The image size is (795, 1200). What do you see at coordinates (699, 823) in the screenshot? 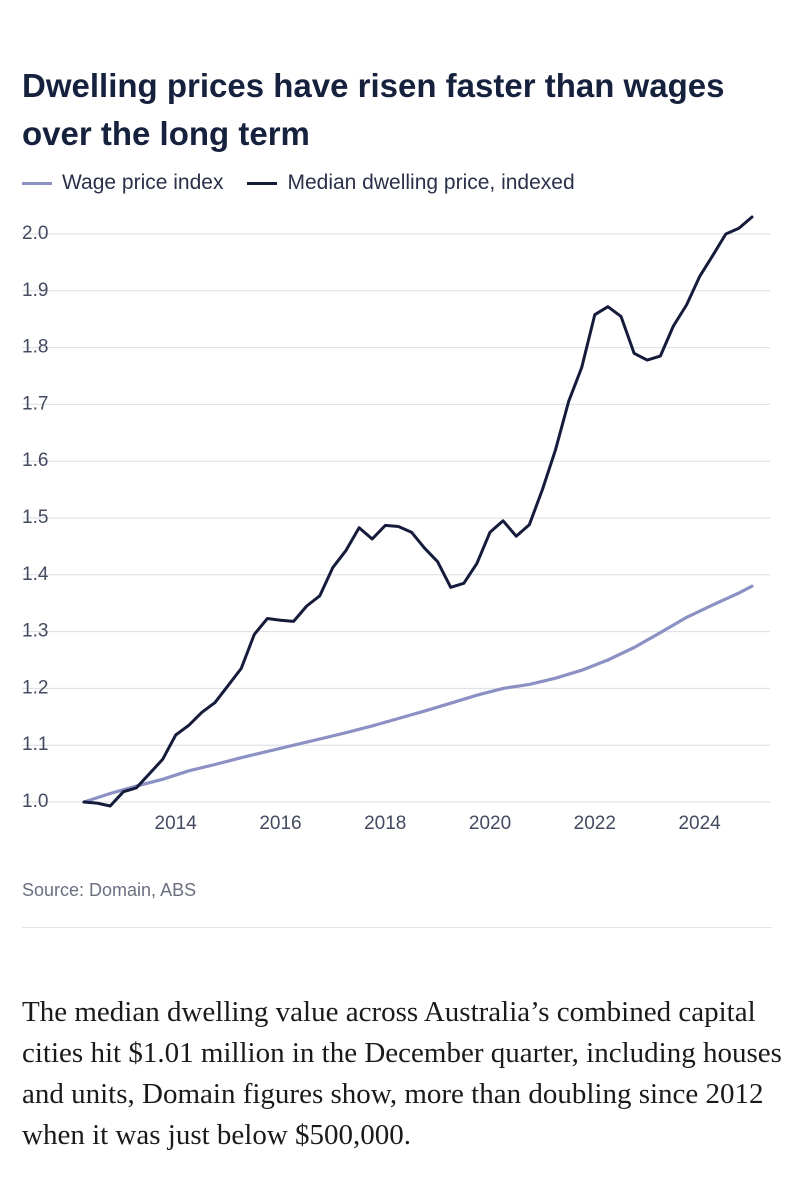
I see `x-tick-label: 2024` at bounding box center [699, 823].